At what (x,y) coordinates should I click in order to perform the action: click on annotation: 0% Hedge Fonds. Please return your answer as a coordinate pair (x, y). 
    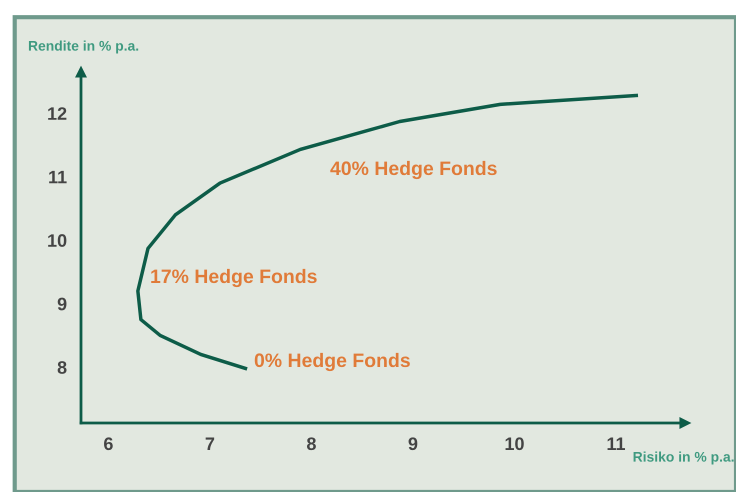
    Looking at the image, I should click on (332, 362).